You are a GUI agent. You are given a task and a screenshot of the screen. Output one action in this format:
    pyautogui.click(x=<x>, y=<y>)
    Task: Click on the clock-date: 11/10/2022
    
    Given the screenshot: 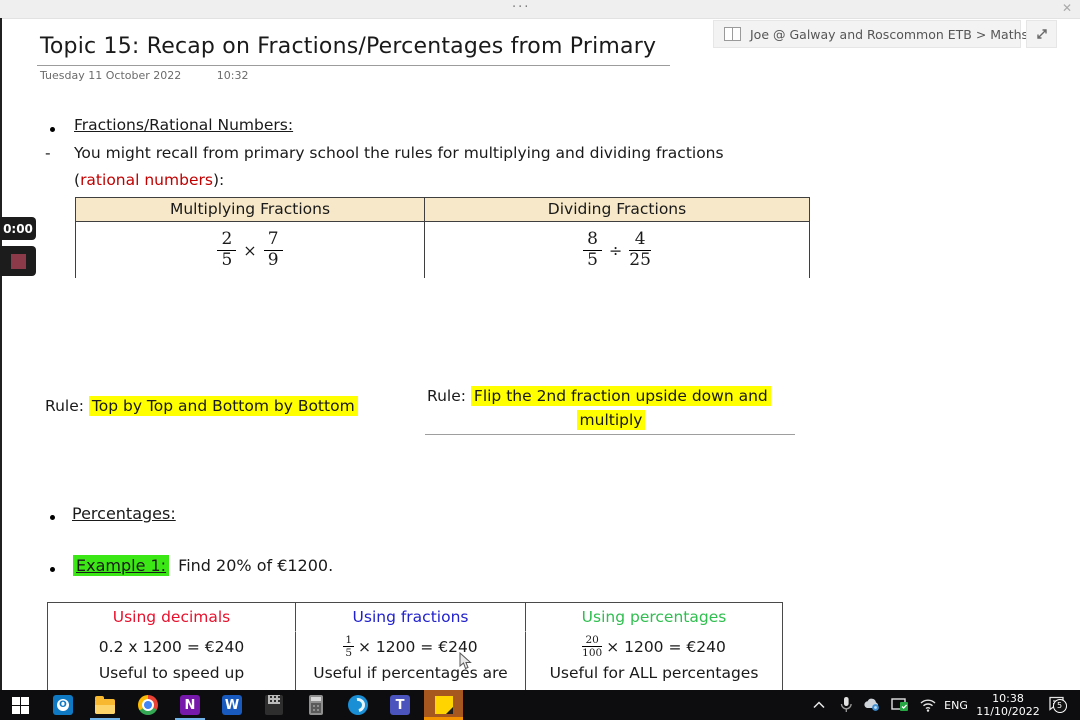 What is the action you would take?
    pyautogui.click(x=1008, y=711)
    